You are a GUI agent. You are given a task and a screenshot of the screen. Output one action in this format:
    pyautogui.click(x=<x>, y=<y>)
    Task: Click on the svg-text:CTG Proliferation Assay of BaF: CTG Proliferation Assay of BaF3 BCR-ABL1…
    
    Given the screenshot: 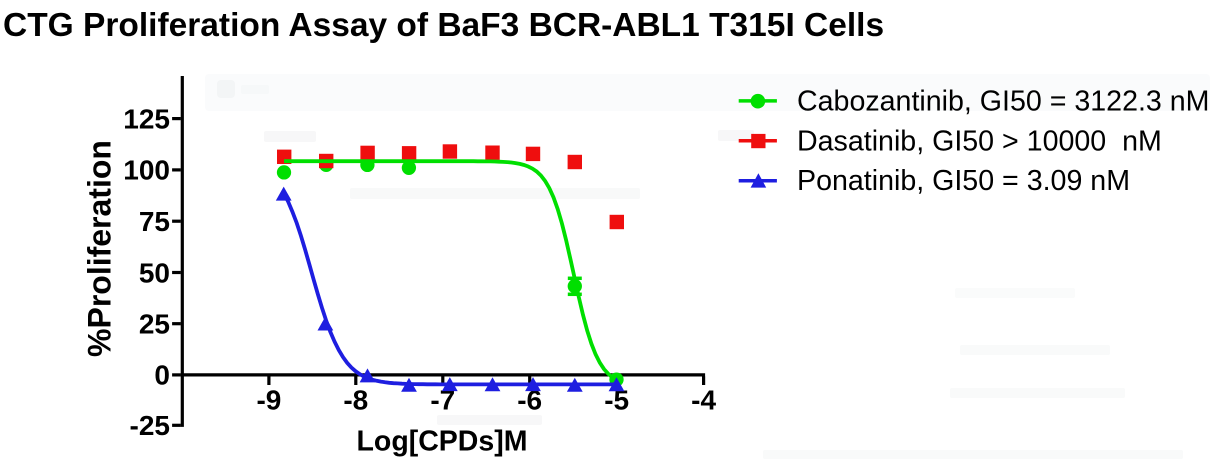 What is the action you would take?
    pyautogui.click(x=443, y=25)
    